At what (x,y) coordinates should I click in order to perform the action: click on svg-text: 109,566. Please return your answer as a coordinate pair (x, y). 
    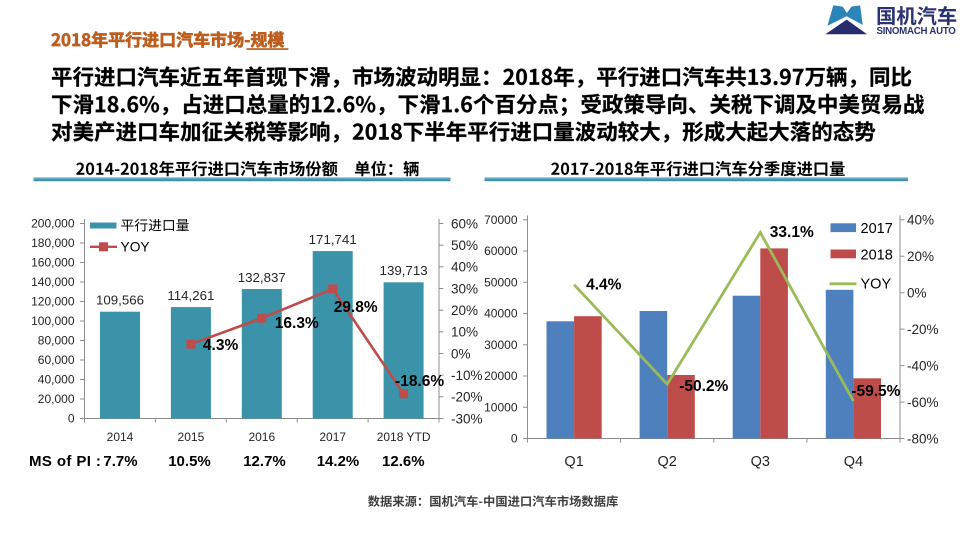
    Looking at the image, I should click on (120, 300).